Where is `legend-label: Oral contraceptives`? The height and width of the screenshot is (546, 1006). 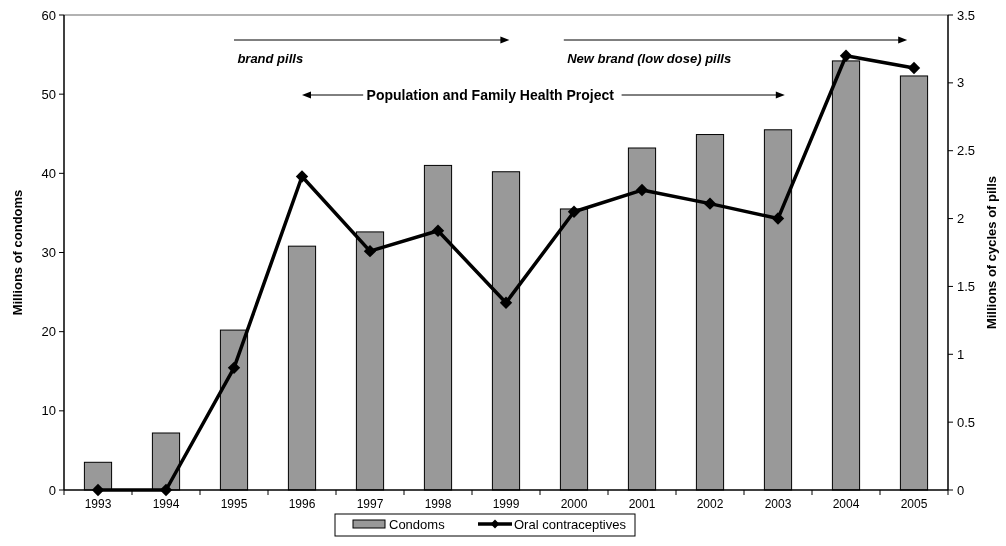
legend-label: Oral contraceptives is located at coordinates (570, 524).